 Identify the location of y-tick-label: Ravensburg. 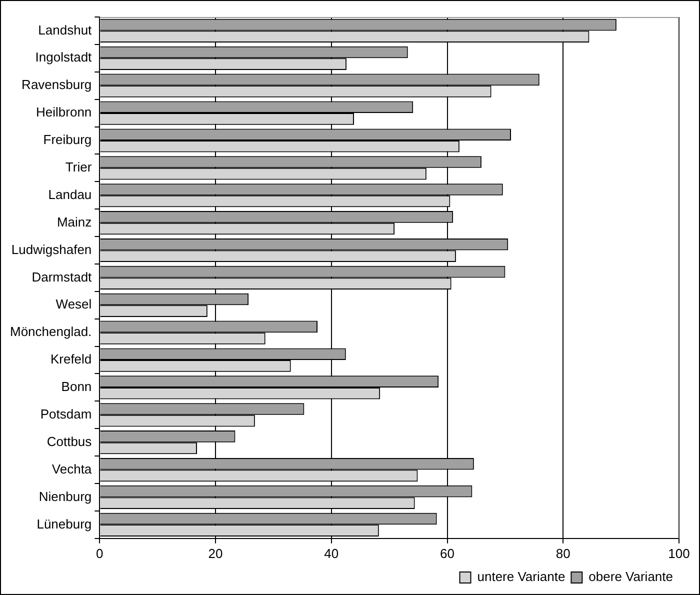
(57, 84).